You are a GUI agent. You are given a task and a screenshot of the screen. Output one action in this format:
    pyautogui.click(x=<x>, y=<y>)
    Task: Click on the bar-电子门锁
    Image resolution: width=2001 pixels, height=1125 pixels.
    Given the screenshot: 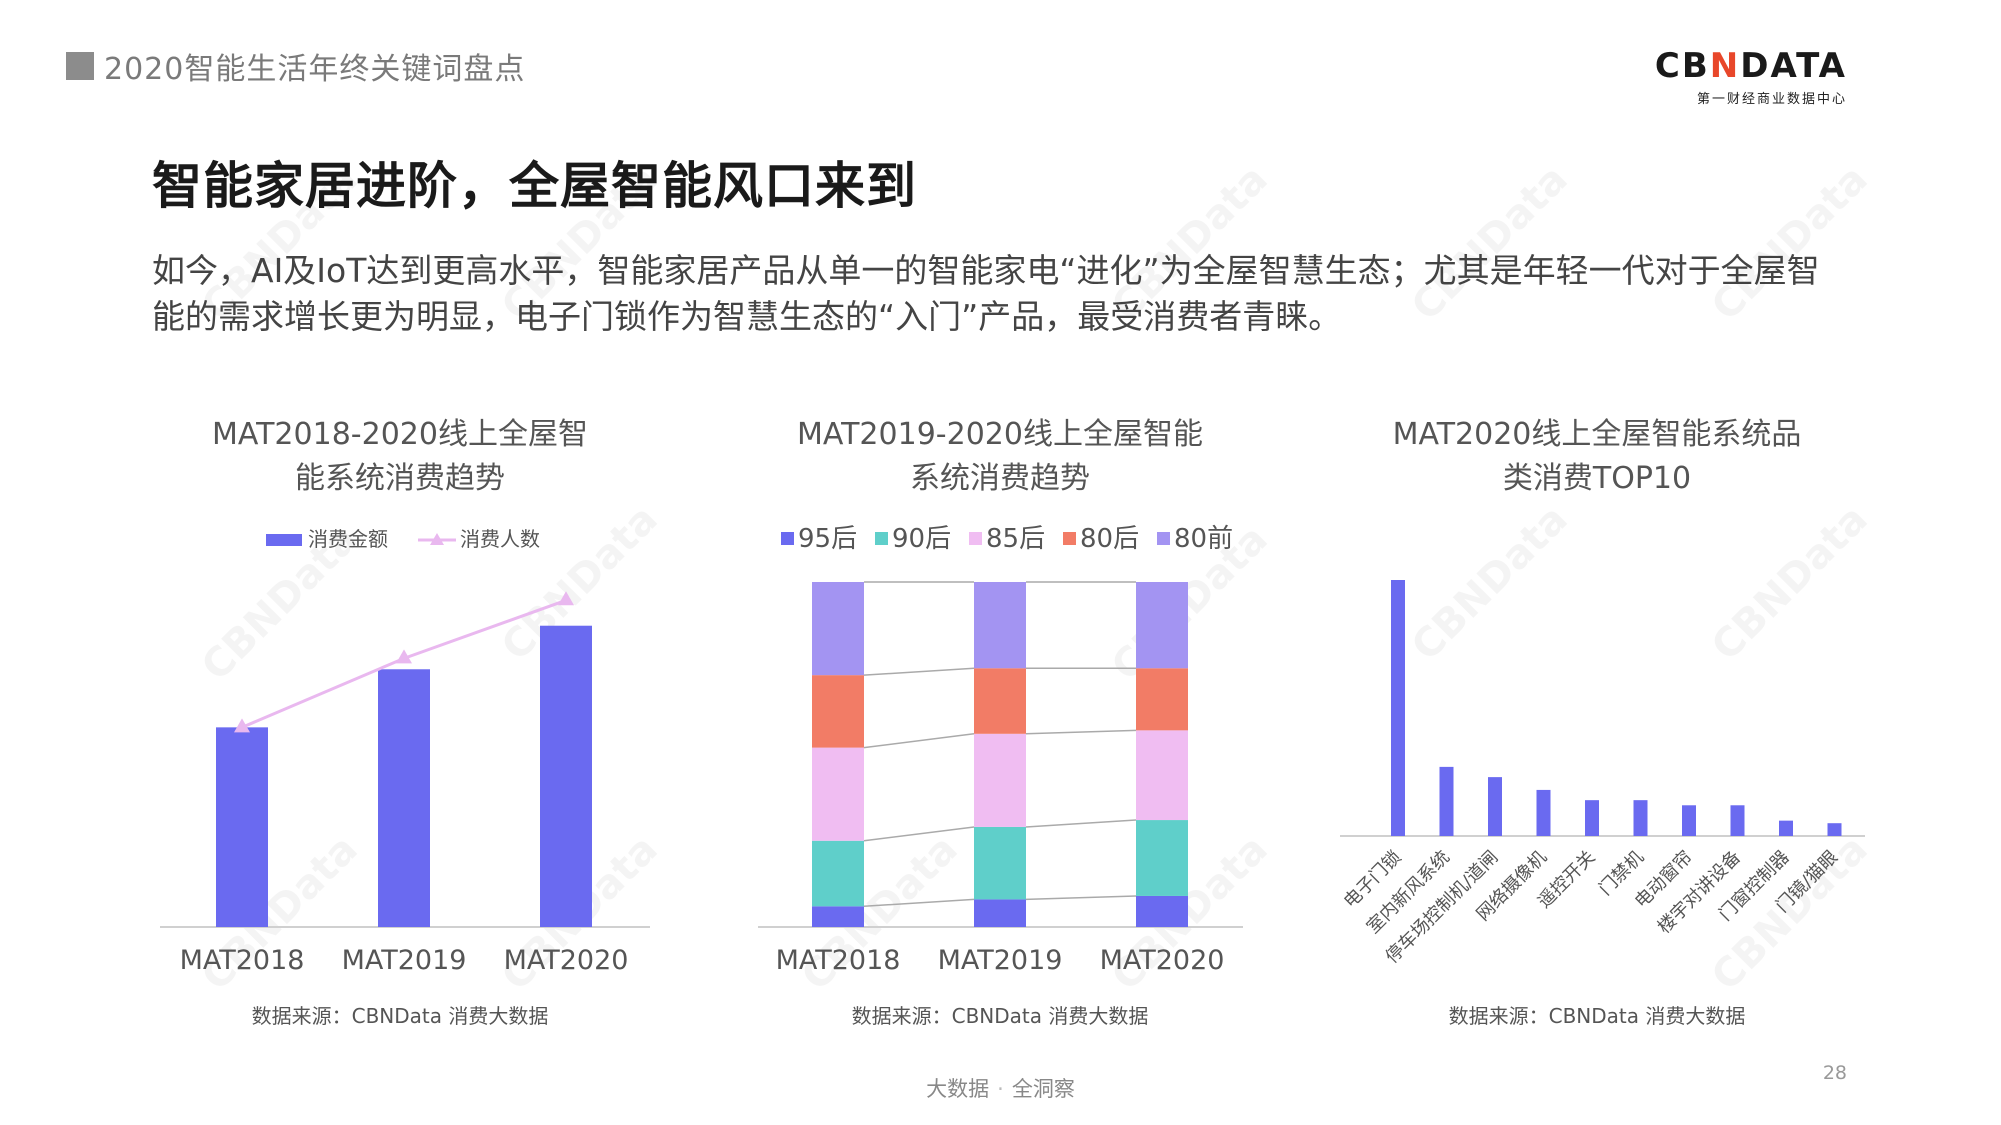 What is the action you would take?
    pyautogui.click(x=1398, y=708)
    